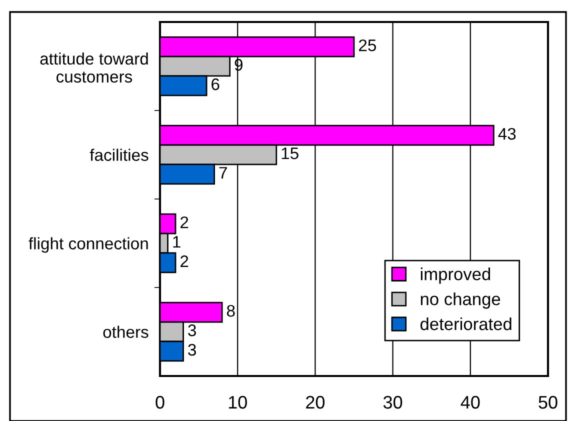  Describe the element at coordinates (455, 276) in the screenshot. I see `legend-label: improved` at that location.